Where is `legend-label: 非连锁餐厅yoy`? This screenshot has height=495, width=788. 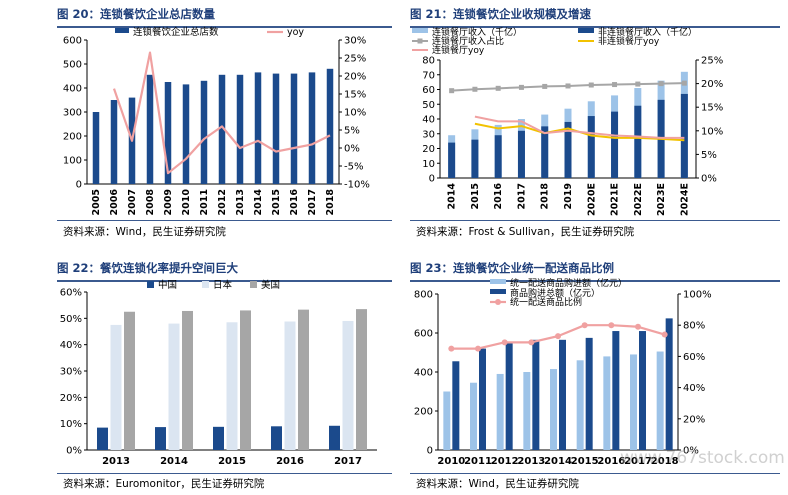
legend-label: 非连锁餐厅yoy is located at coordinates (629, 41).